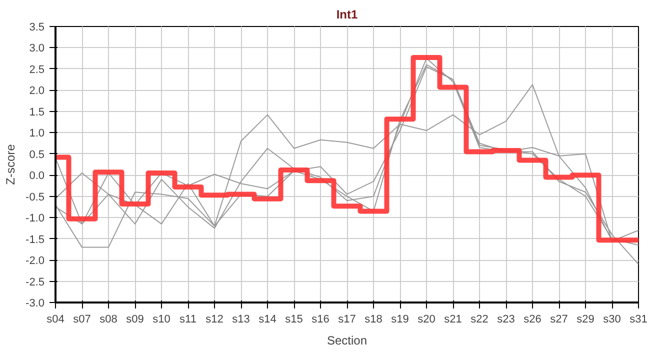  I want to click on y-tick-label: 3.0, so click(37, 48).